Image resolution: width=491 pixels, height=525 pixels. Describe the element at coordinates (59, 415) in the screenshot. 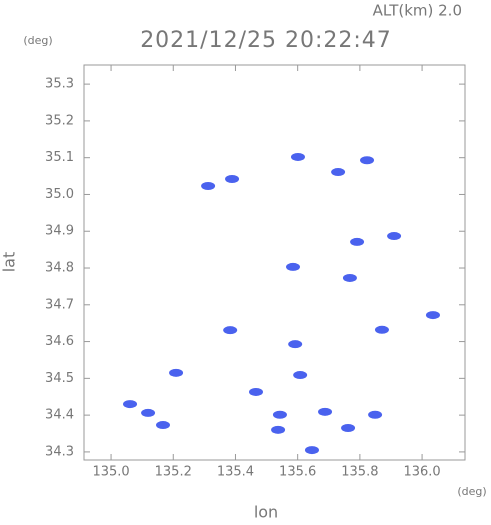

I see `y-tick-label: 34.4` at that location.